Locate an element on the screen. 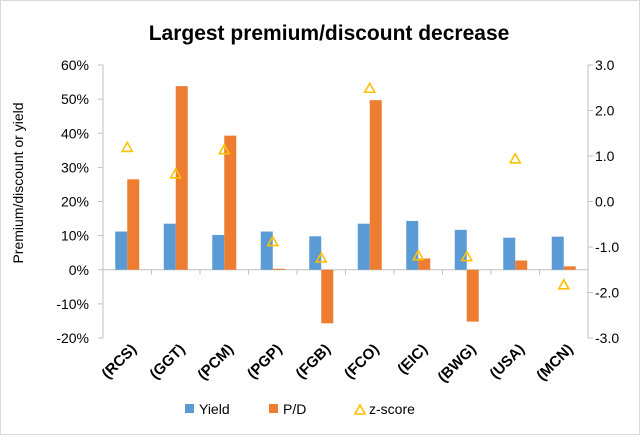 This screenshot has height=435, width=640. chart-title: Largest premium/discount decrease is located at coordinates (329, 33).